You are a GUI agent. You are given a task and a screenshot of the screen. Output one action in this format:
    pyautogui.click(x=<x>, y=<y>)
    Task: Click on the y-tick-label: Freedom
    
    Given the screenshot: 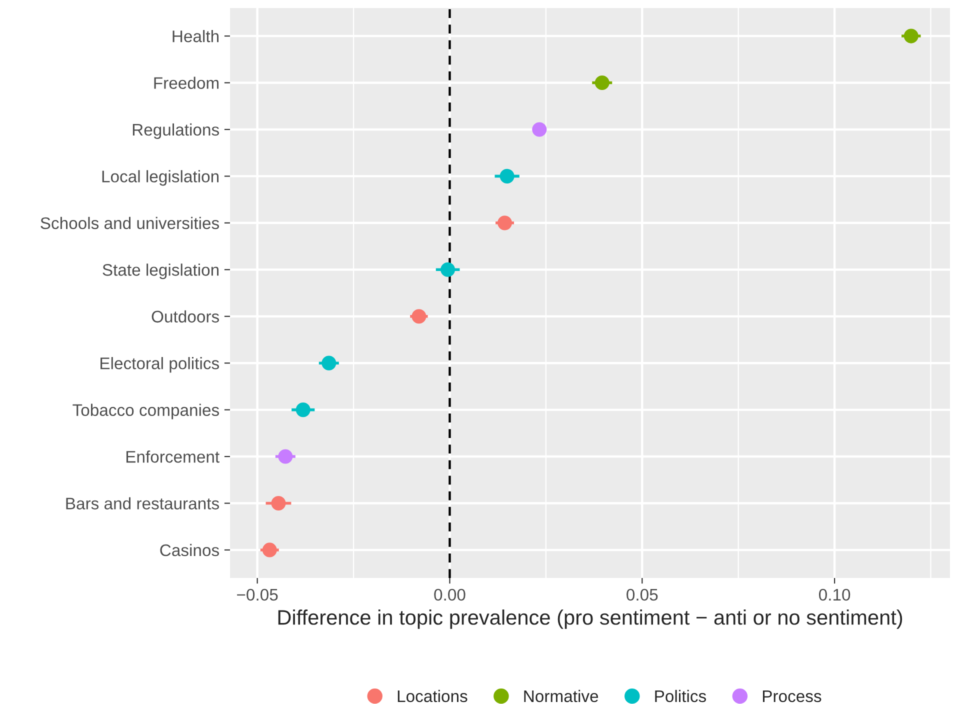 What is the action you would take?
    pyautogui.click(x=186, y=82)
    